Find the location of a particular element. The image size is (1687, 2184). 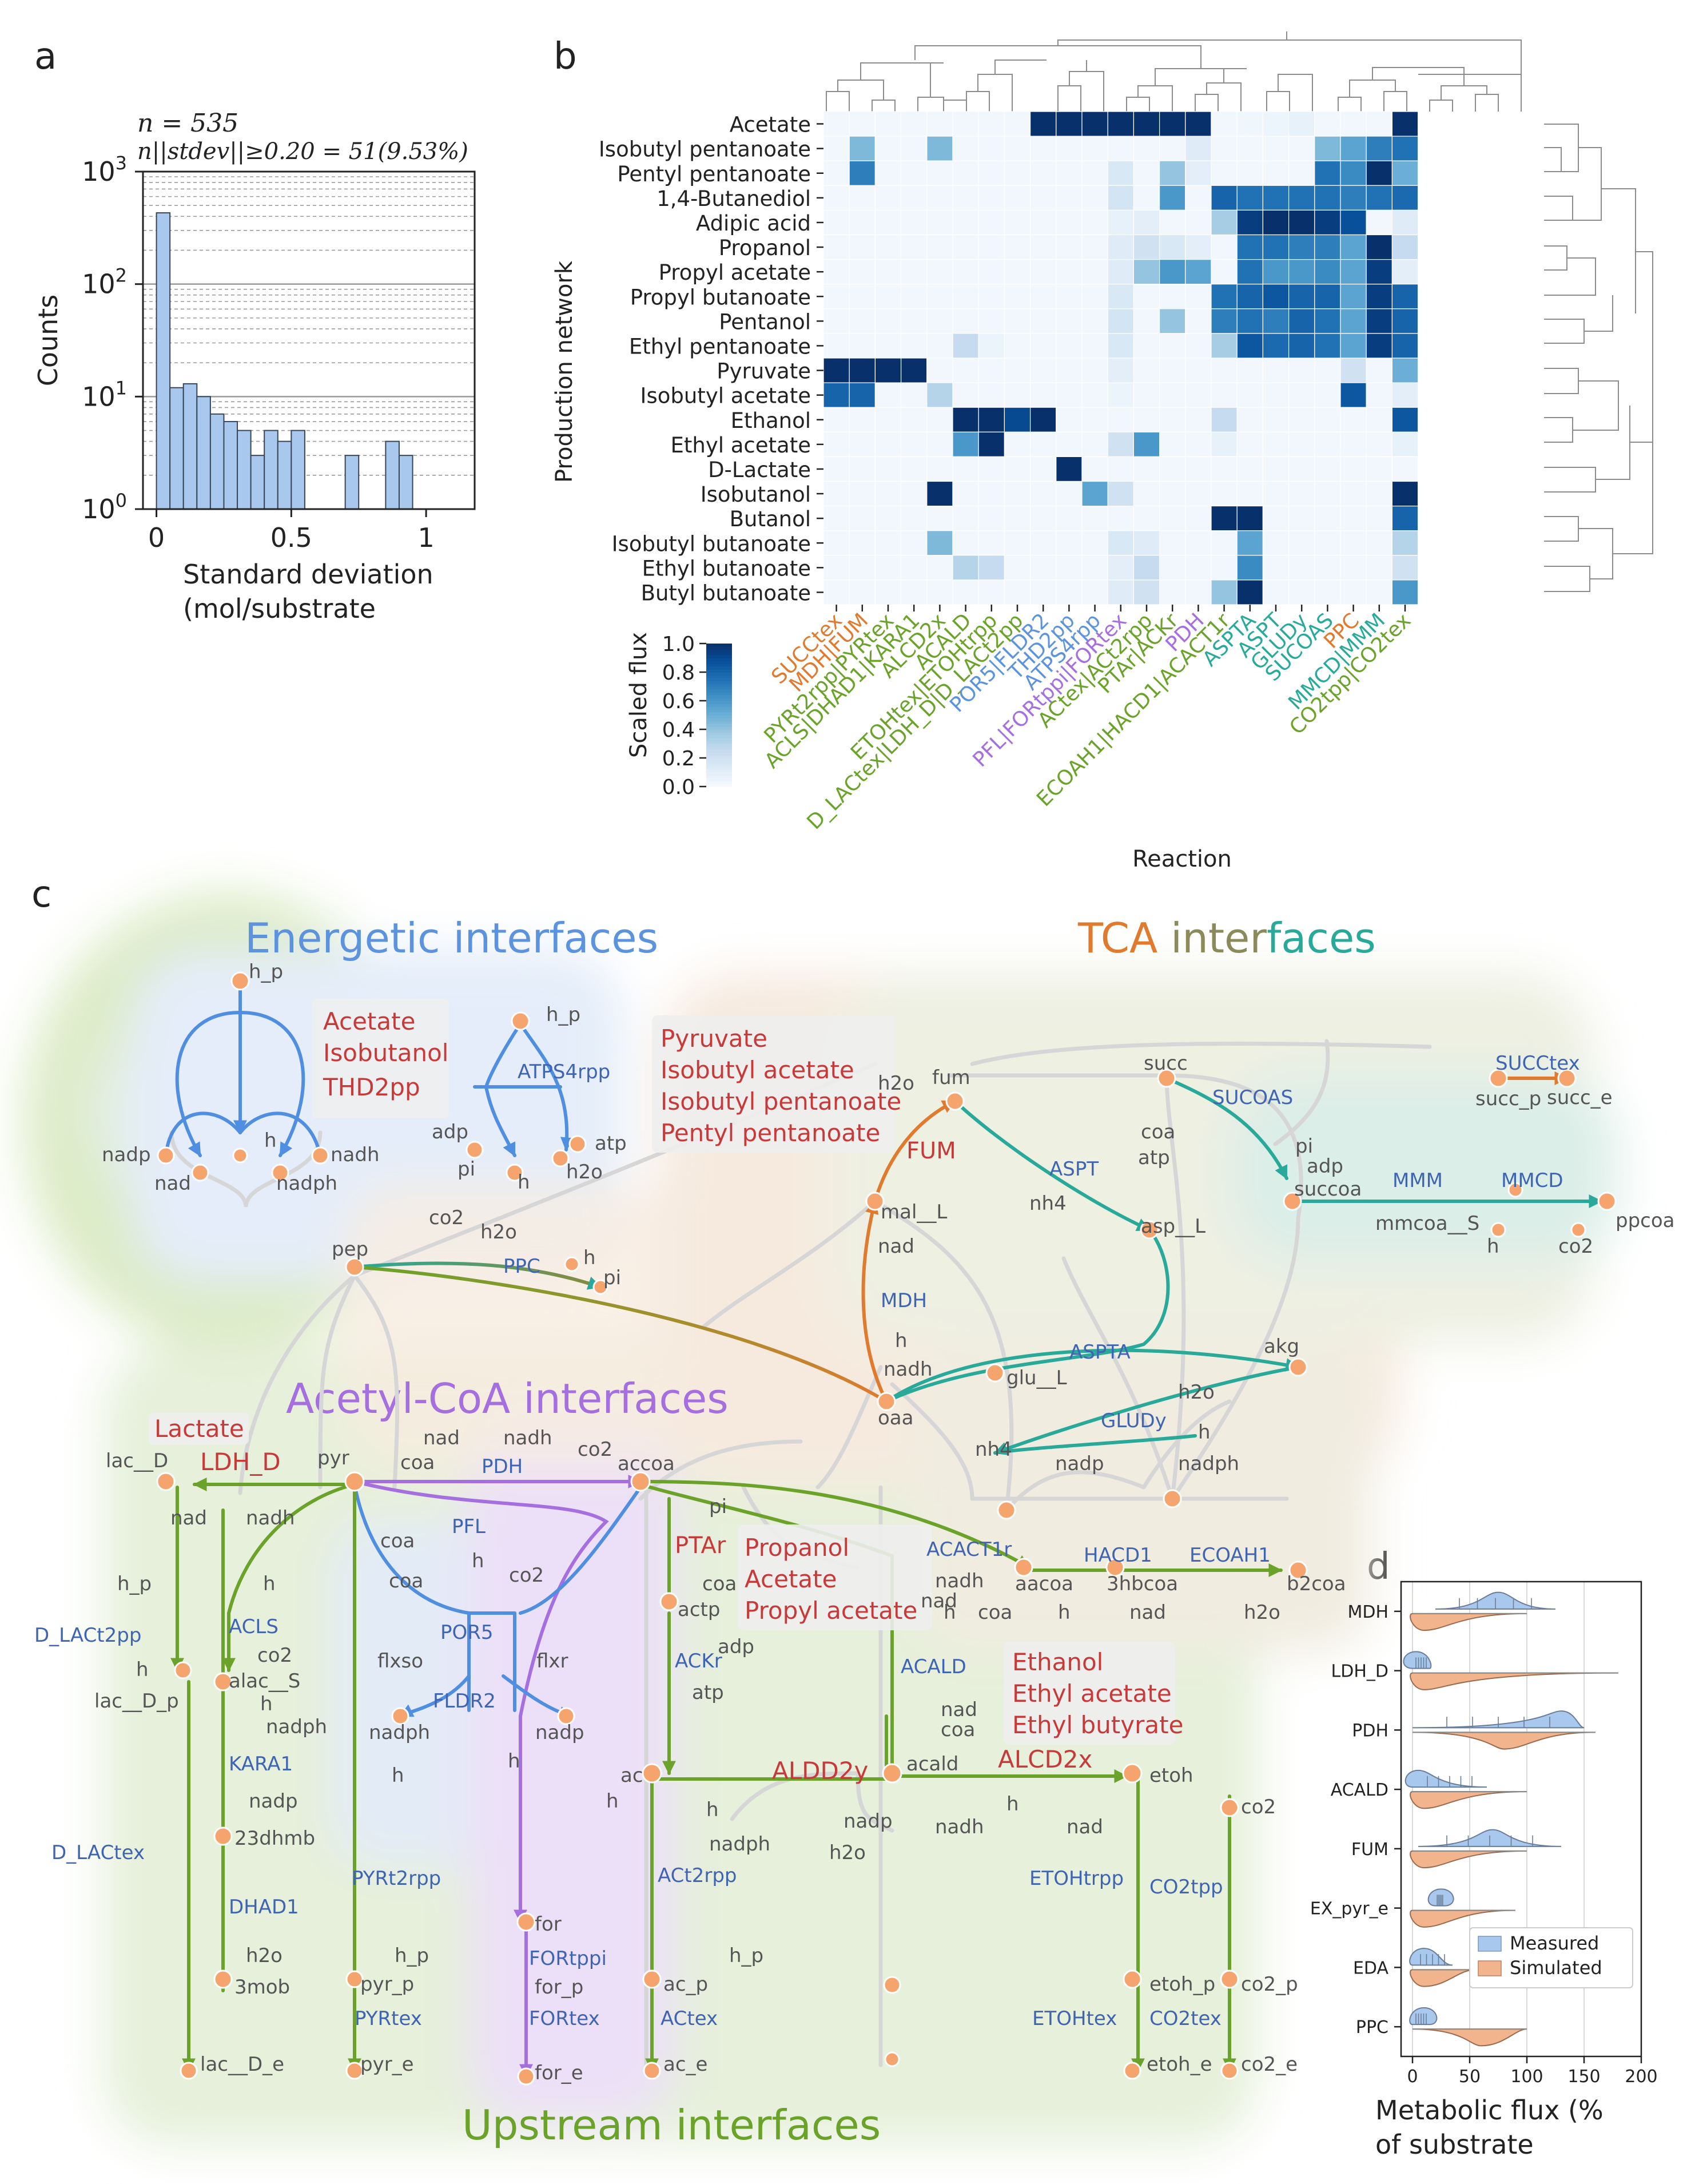

product-box-ethanol: Ethanol Ethyl acetate Ethyl butyrate is located at coordinates (1093, 1693).